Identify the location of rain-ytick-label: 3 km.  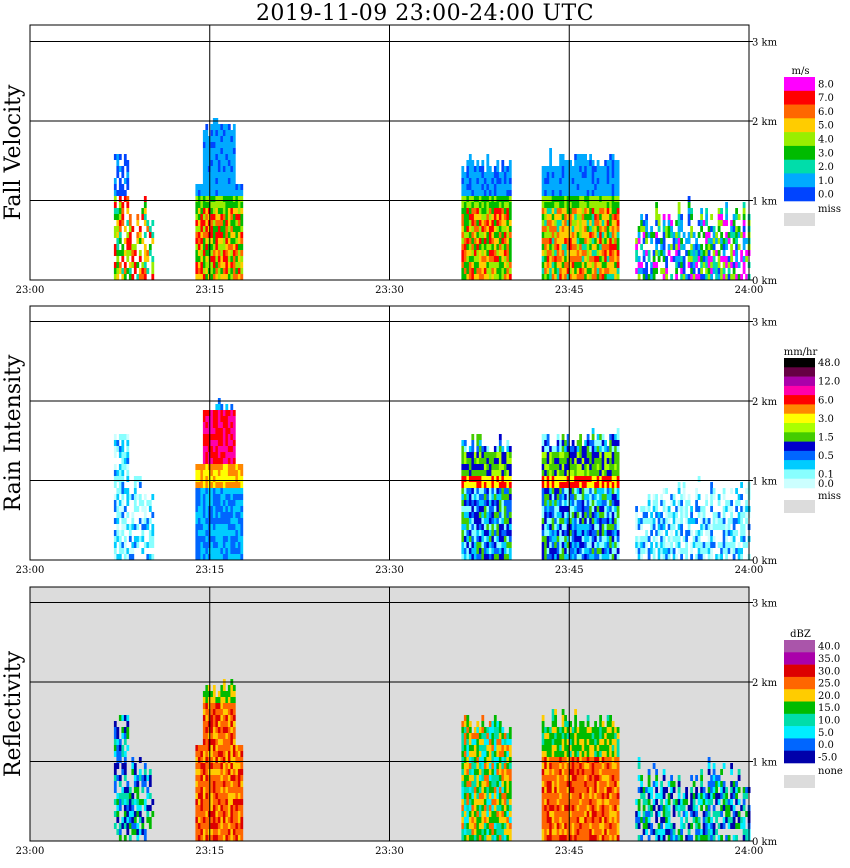
(765, 323).